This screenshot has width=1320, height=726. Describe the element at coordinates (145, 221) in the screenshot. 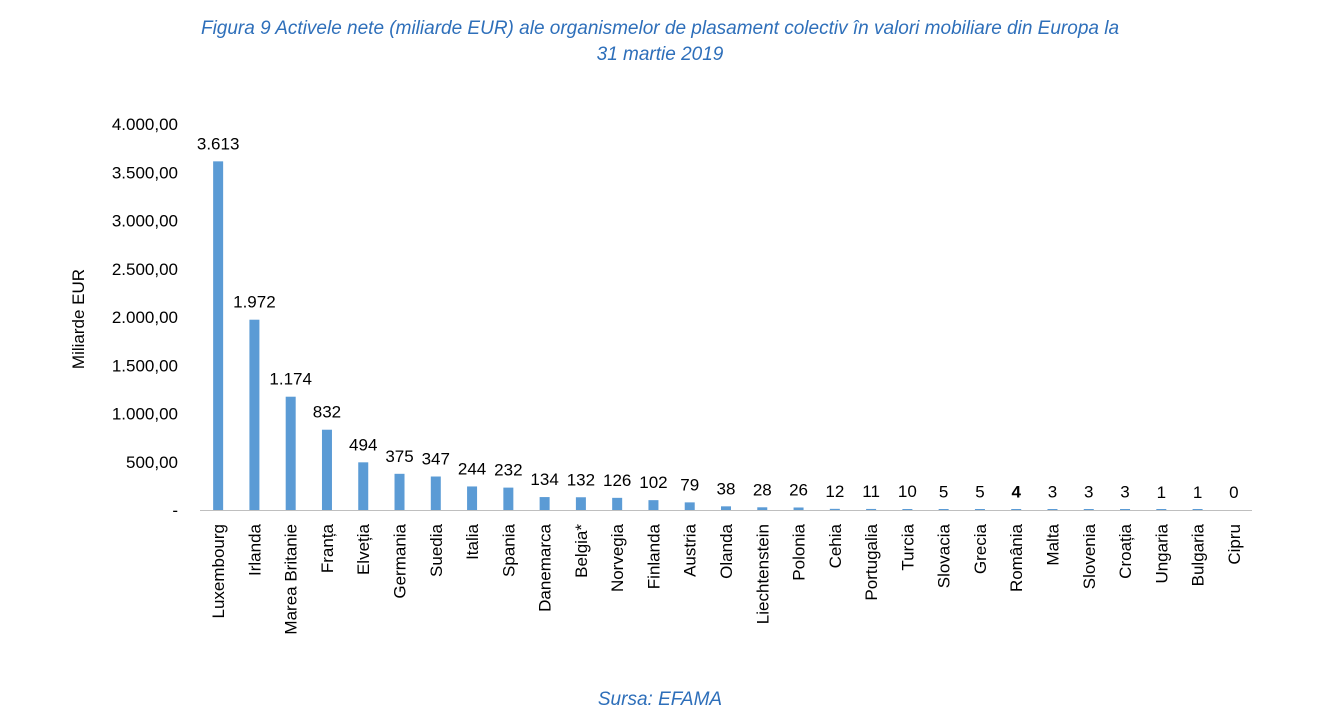

I see `y-tick-label: 3.000,00` at that location.